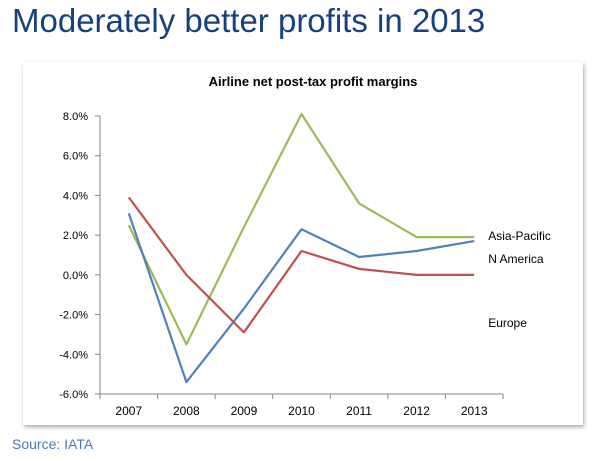 This screenshot has width=600, height=461. Describe the element at coordinates (75, 117) in the screenshot. I see `y-tick-label: 8.0%` at that location.